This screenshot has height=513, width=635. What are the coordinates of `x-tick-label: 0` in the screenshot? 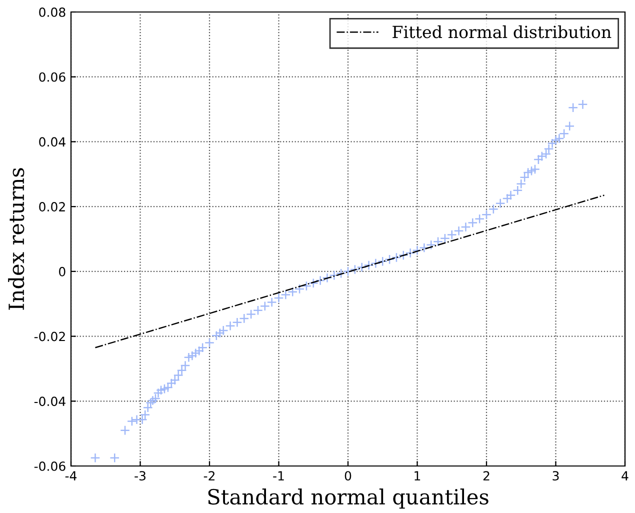 It's located at (348, 476).